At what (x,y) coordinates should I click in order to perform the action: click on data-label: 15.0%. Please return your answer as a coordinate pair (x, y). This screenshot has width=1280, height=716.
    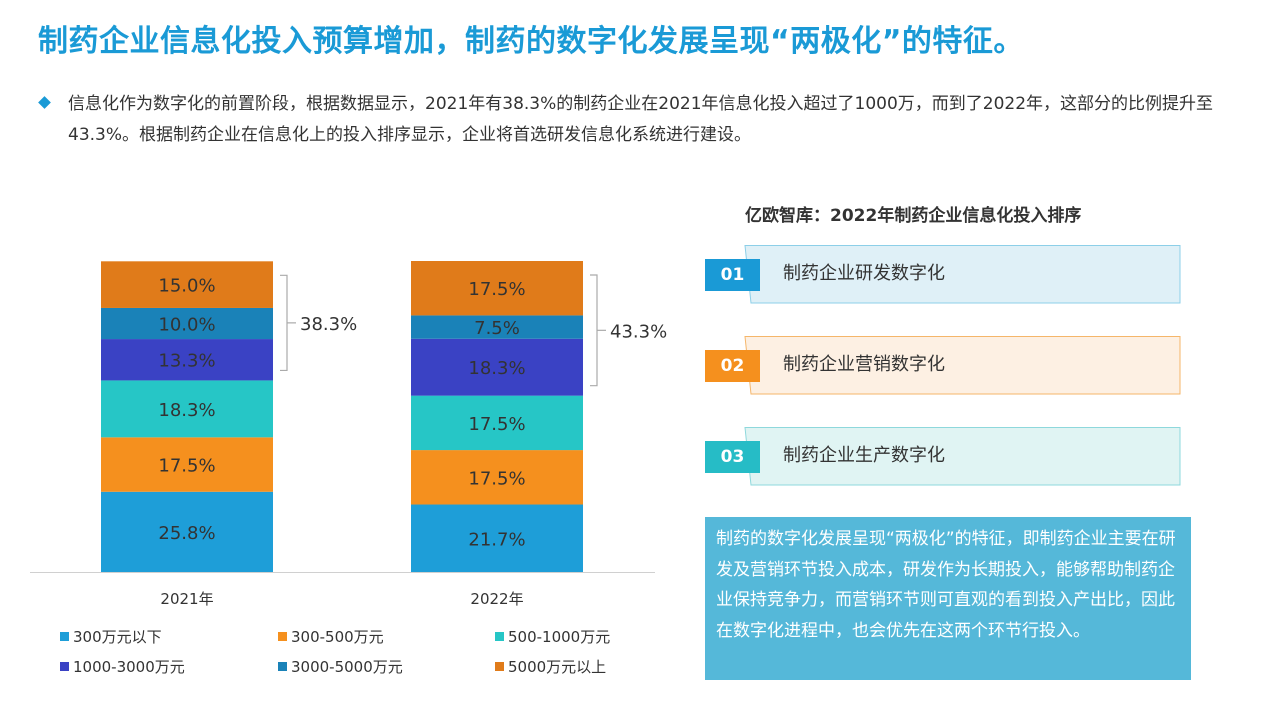
    Looking at the image, I should click on (186, 286).